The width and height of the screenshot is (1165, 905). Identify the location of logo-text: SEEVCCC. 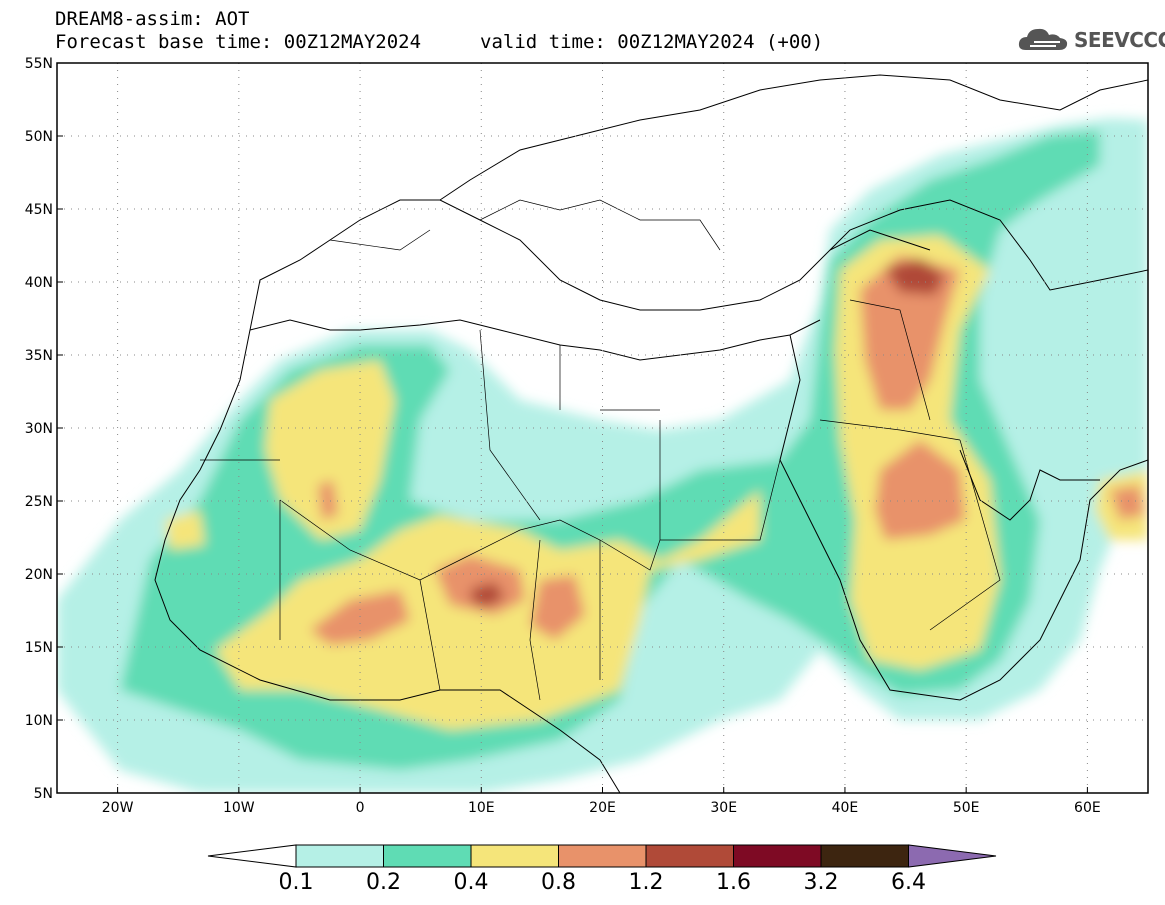
(1119, 40).